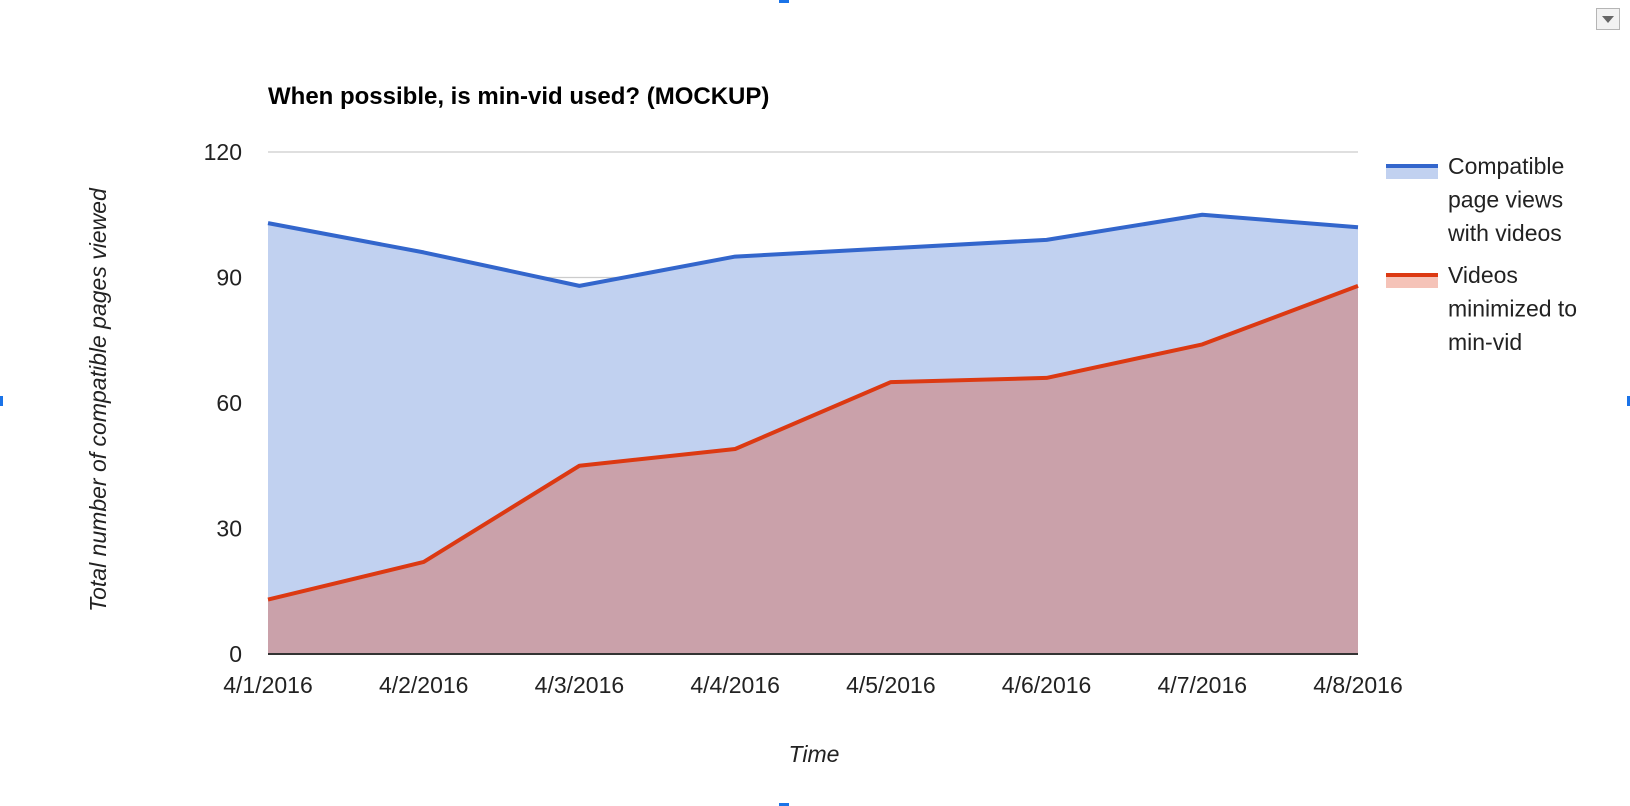  I want to click on x-tick-label: 4/3/2016, so click(580, 685).